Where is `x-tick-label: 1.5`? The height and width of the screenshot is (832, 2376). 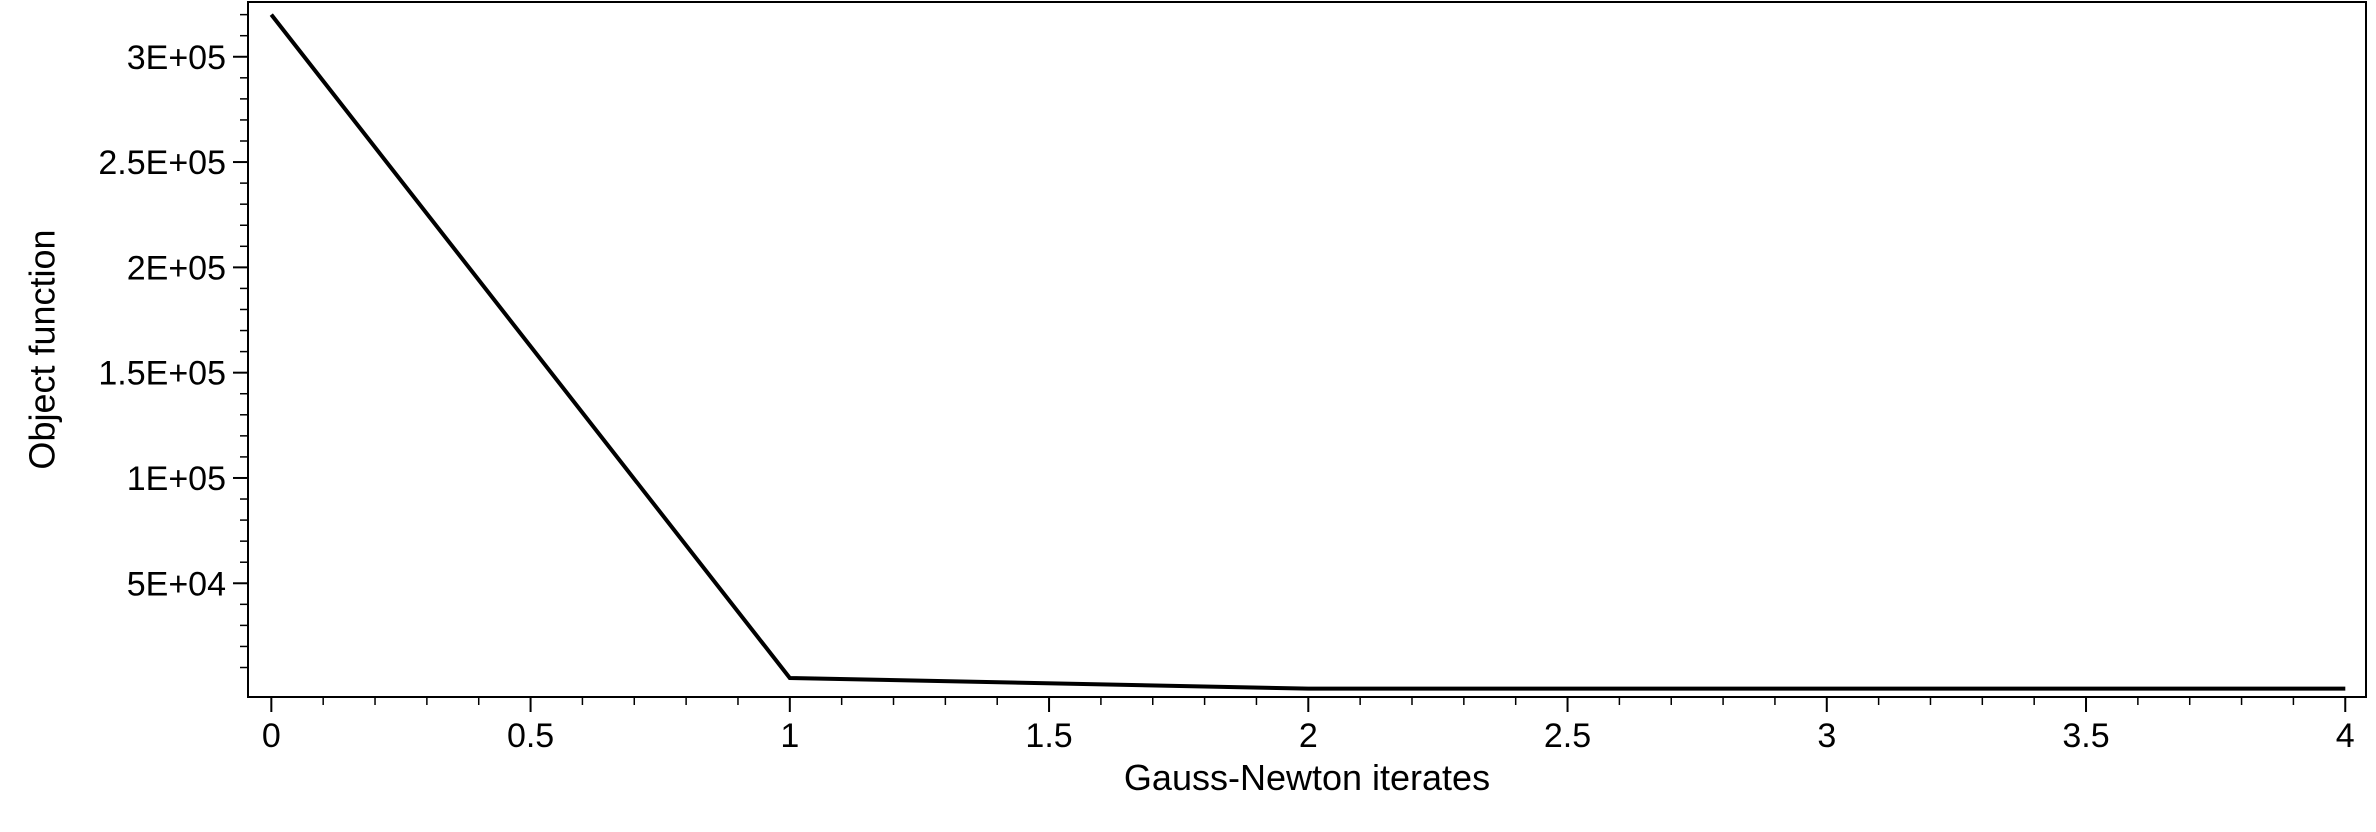
x-tick-label: 1.5 is located at coordinates (1048, 736).